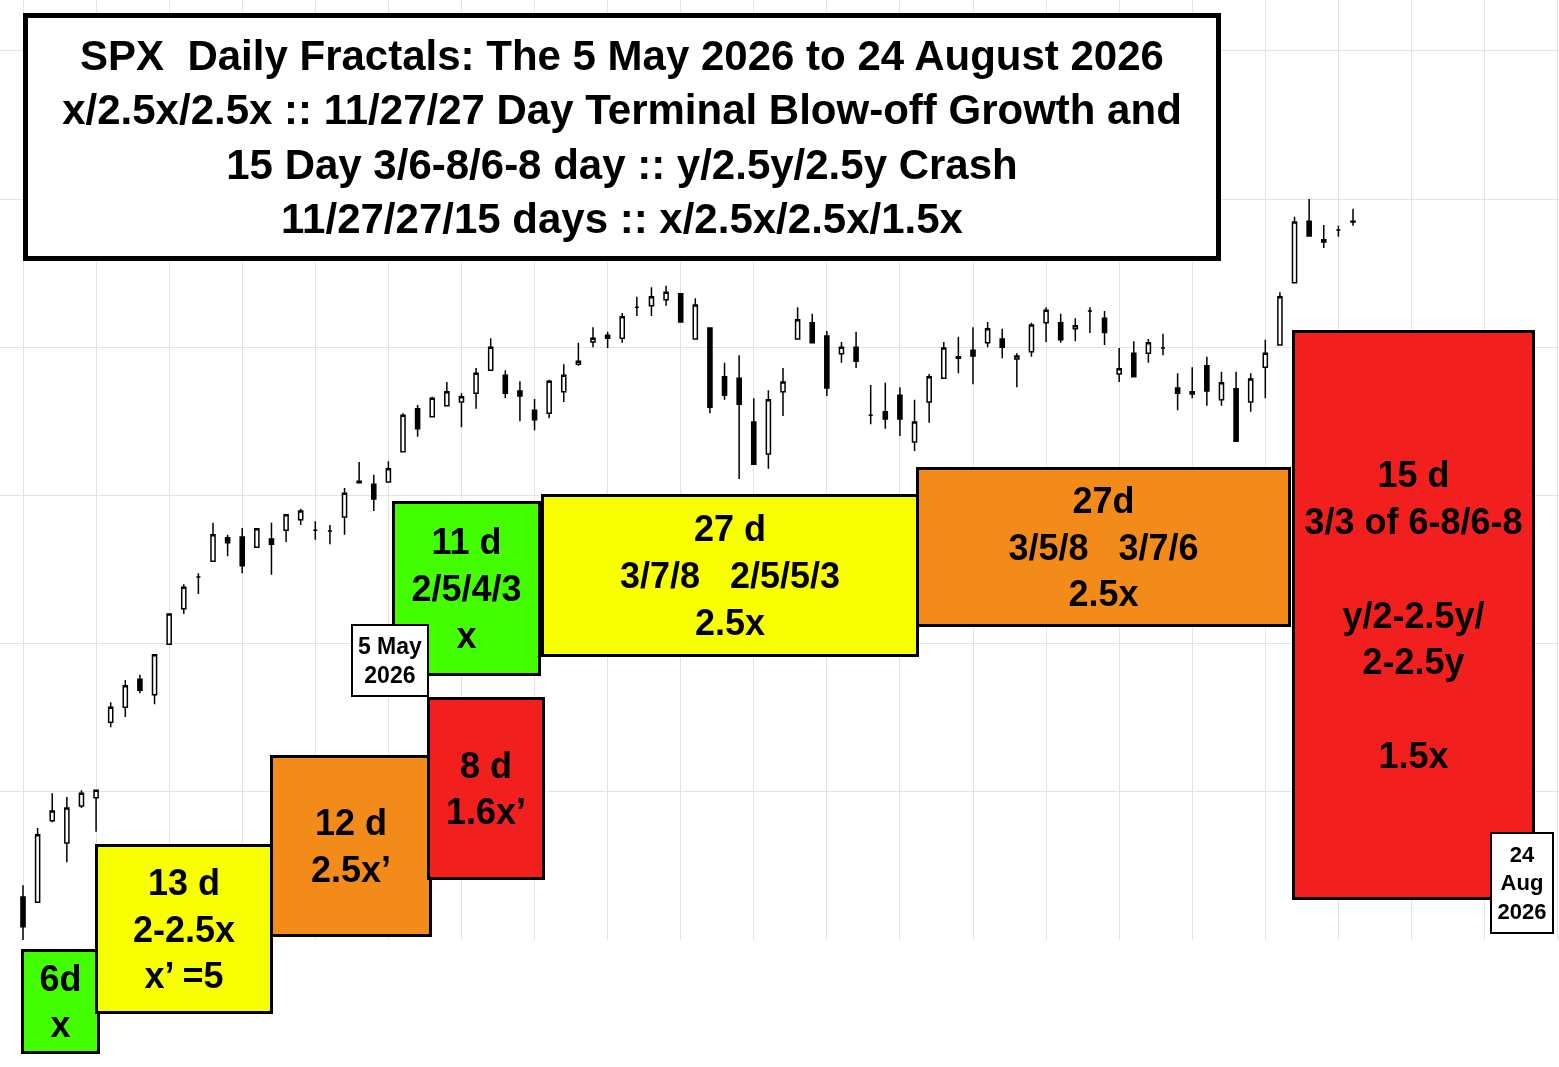  What do you see at coordinates (1522, 883) in the screenshot?
I see `text: 24 Aug 2026` at bounding box center [1522, 883].